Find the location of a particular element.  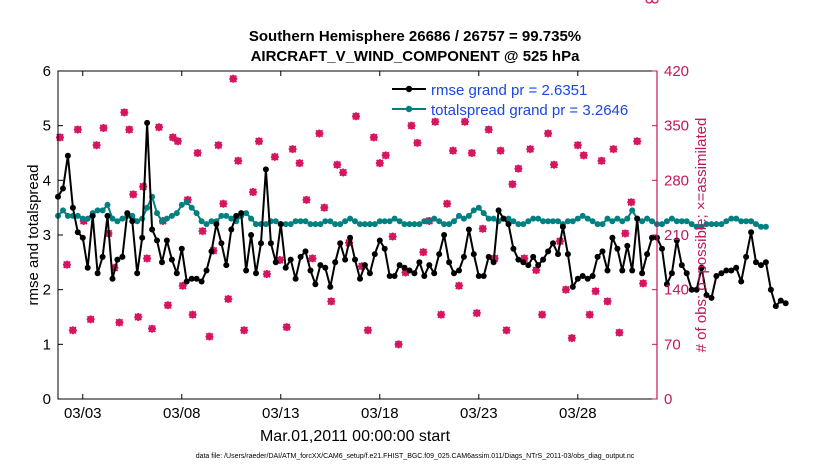

y-left-tick-label-5: 5 is located at coordinates (47, 126).